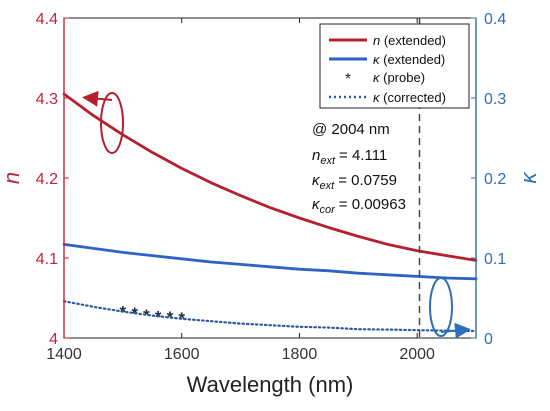 Image resolution: width=550 pixels, height=411 pixels. What do you see at coordinates (47, 19) in the screenshot?
I see `y-left-tick-label-4: 4.4` at bounding box center [47, 19].